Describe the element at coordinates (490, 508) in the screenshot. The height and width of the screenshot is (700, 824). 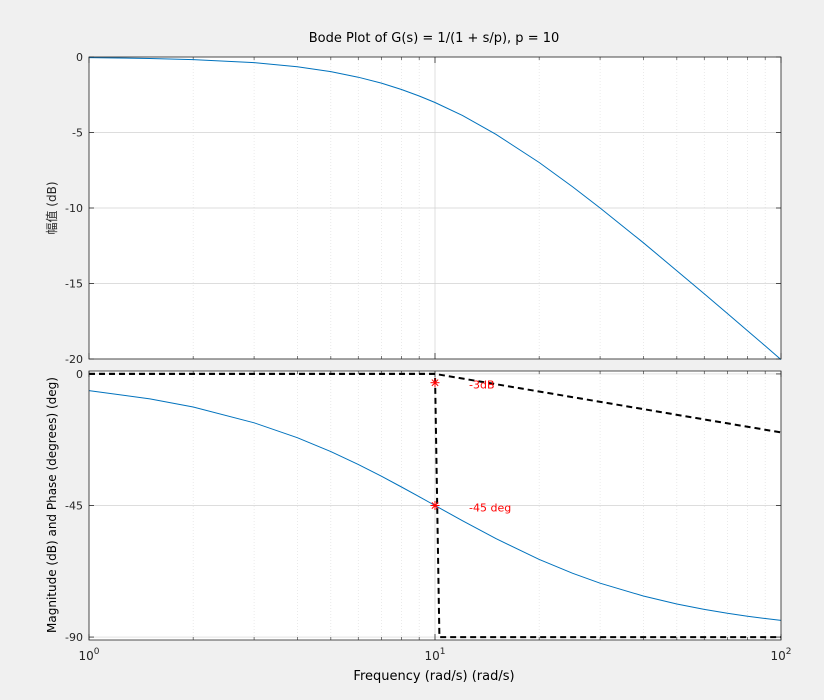
I see `annotation-label: -45 deg` at that location.